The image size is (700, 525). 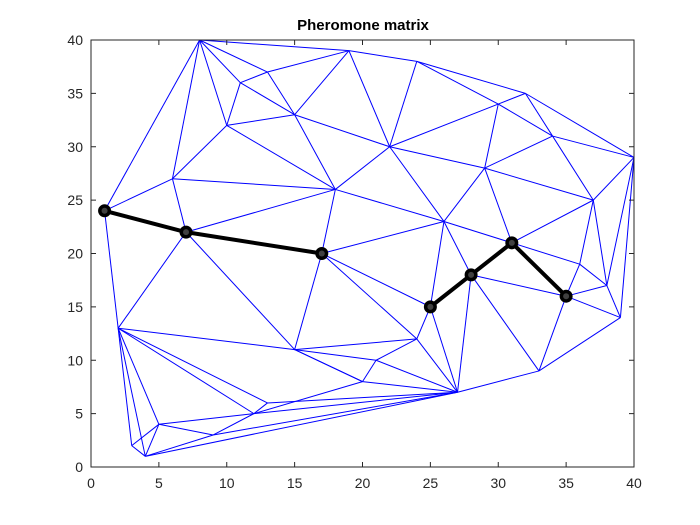 I want to click on x-tick-label: 15, so click(x=295, y=483).